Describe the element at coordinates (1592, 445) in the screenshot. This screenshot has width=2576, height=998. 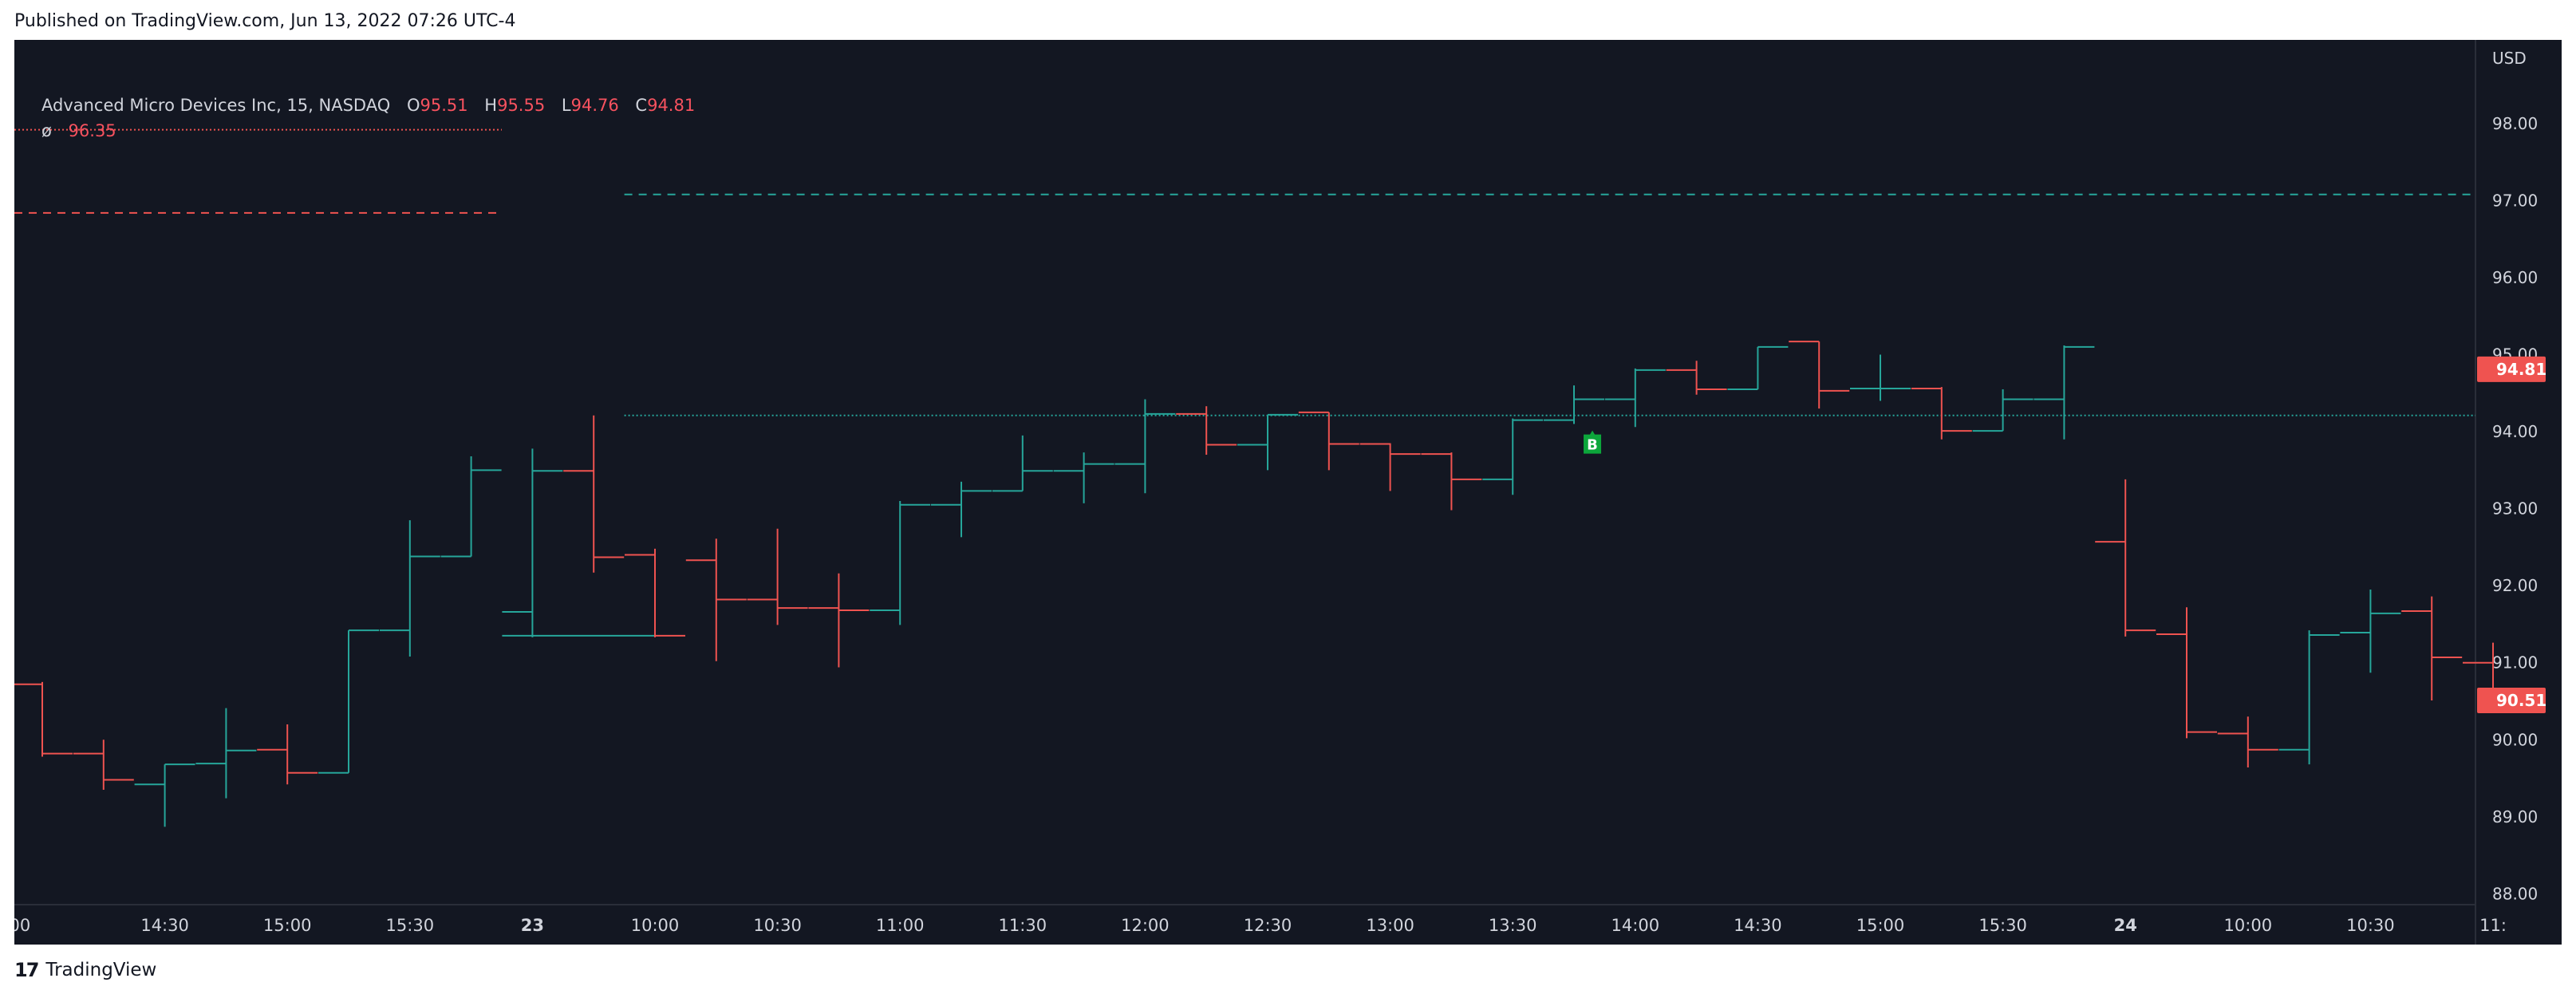
I see `buy-marker-label: B` at that location.